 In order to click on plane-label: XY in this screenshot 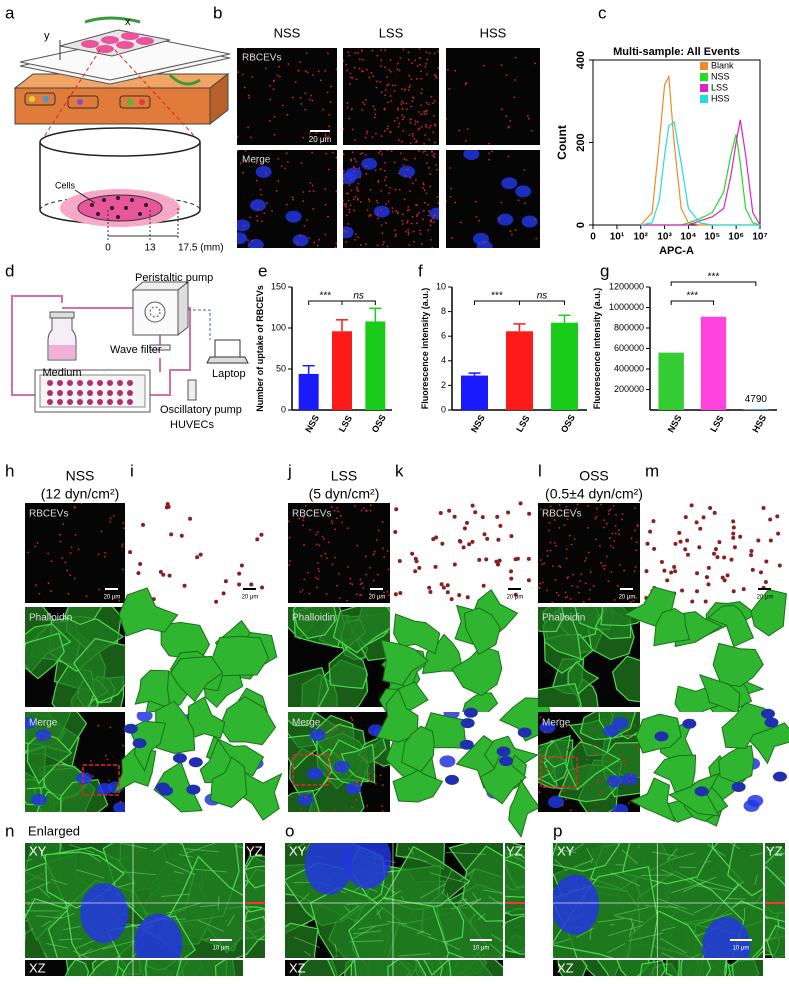, I will do `click(38, 850)`.